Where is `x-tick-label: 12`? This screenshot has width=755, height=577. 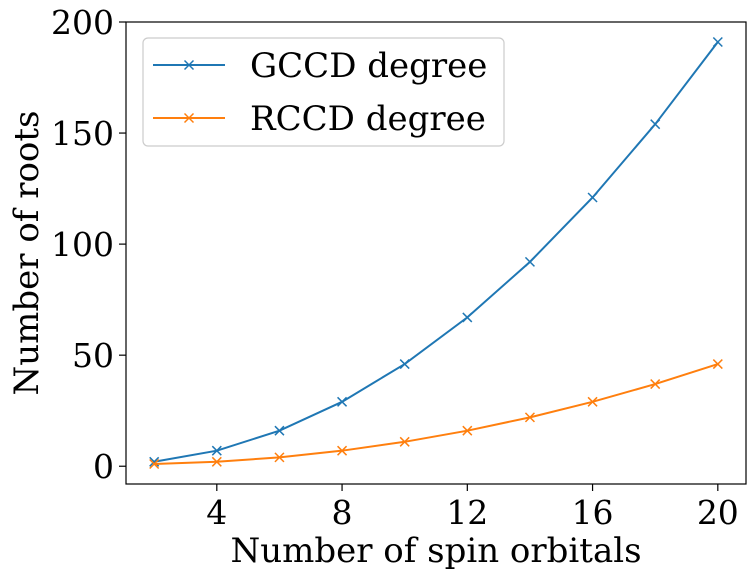 x-tick-label: 12 is located at coordinates (467, 512).